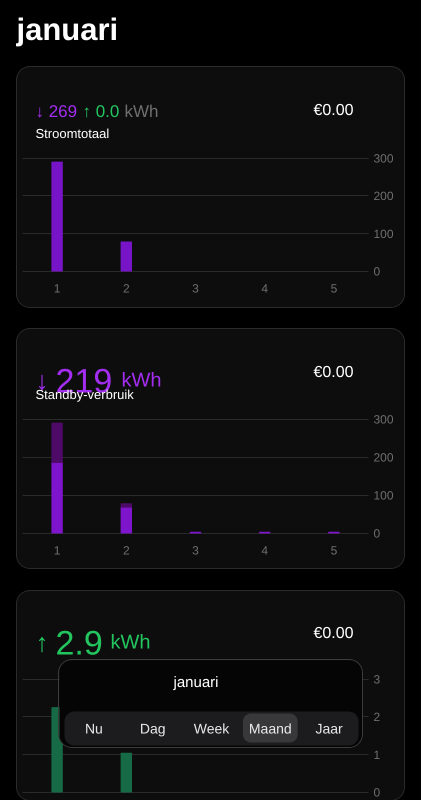  I want to click on annotation: Jaar, so click(329, 728).